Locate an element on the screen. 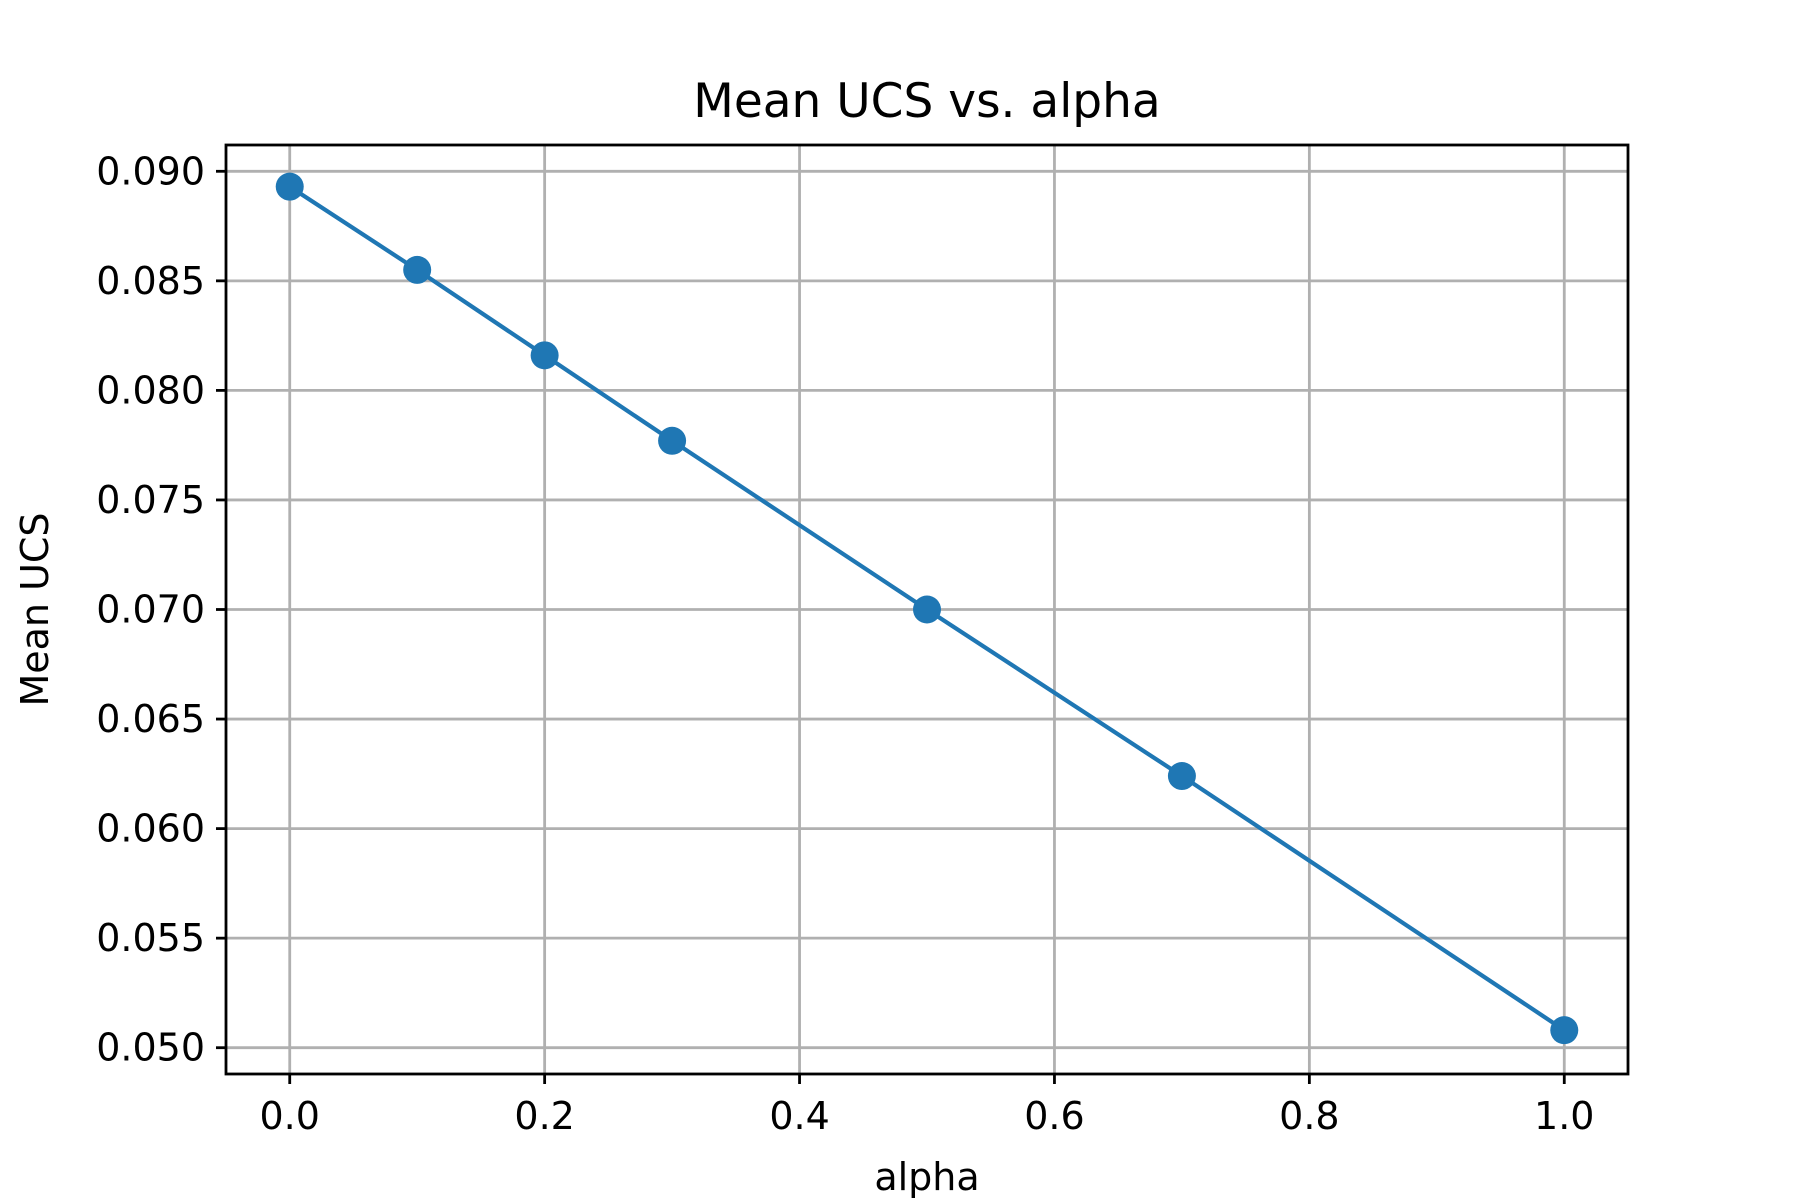 This screenshot has height=1200, width=1800. x-tick-label: 0.0 is located at coordinates (290, 1116).